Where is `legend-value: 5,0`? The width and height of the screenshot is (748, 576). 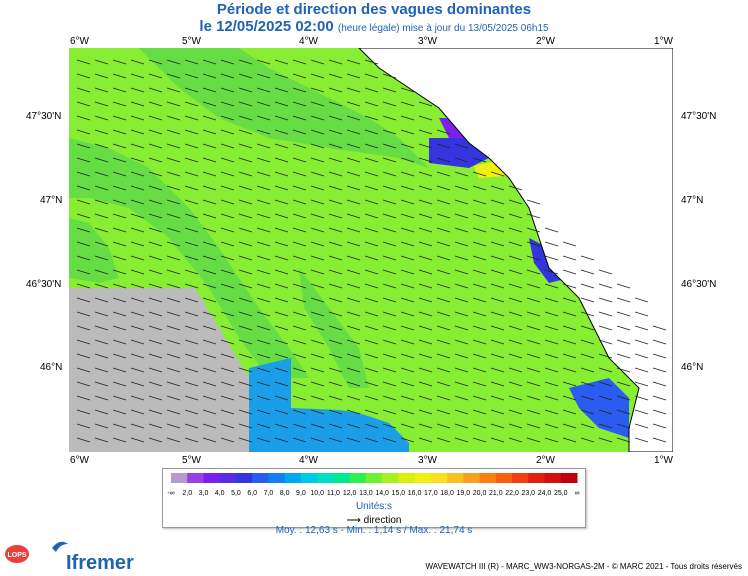
legend-value: 5,0 is located at coordinates (236, 493).